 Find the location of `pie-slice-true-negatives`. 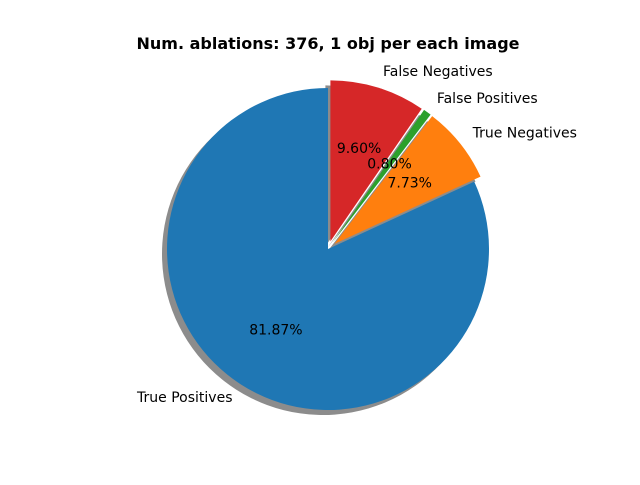

pie-slice-true-negatives is located at coordinates (407, 180).